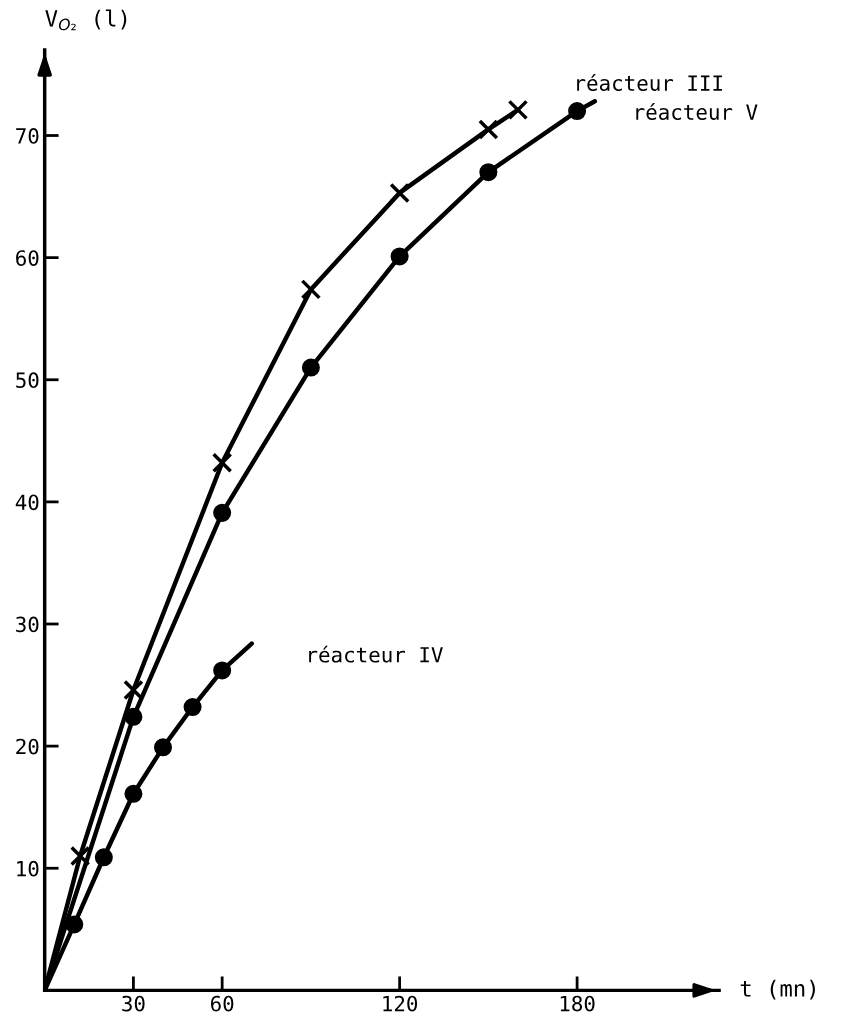 Image resolution: width=843 pixels, height=1021 pixels. Describe the element at coordinates (27, 380) in the screenshot. I see `y-tick-label: 50` at that location.